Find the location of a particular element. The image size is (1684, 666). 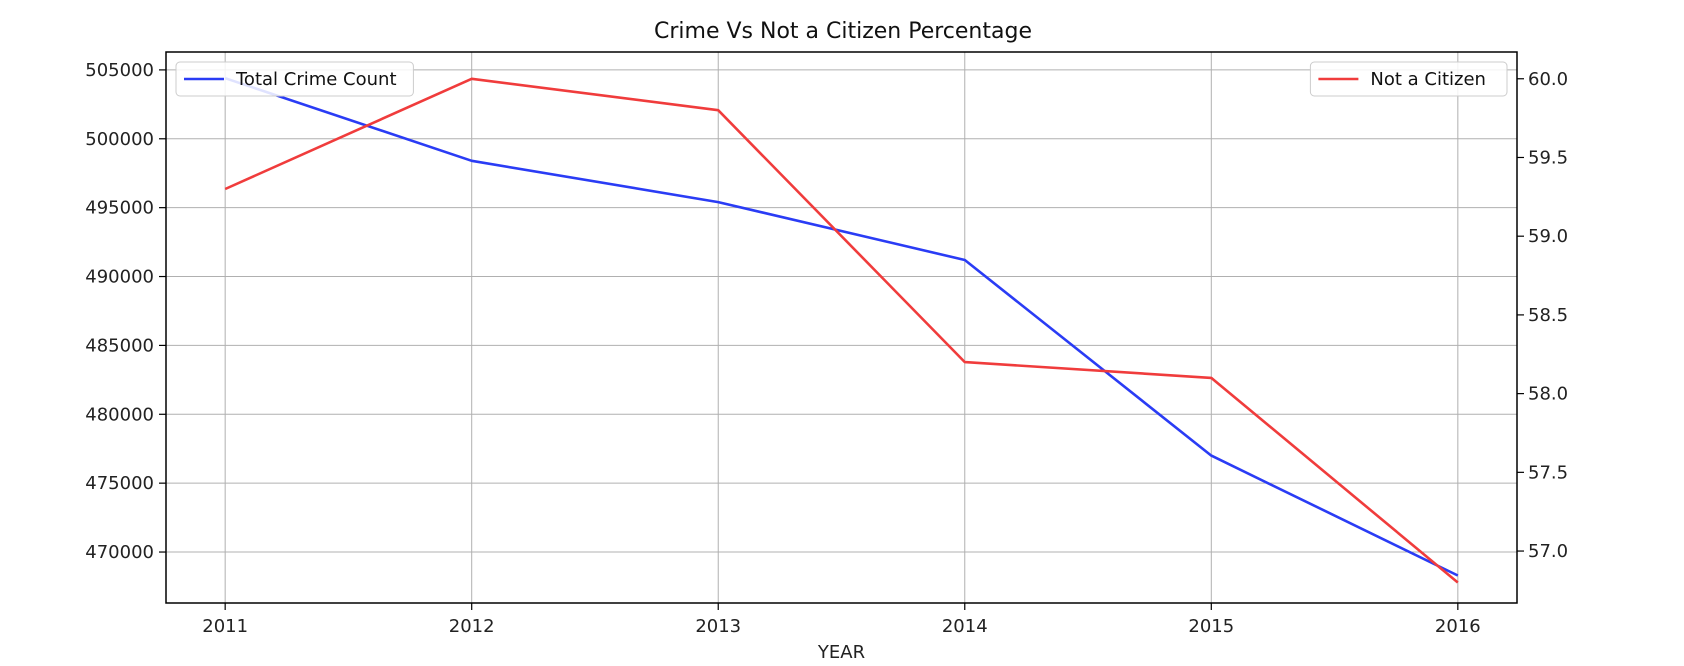

right-y-tick-label: 58.5 is located at coordinates (1548, 315).